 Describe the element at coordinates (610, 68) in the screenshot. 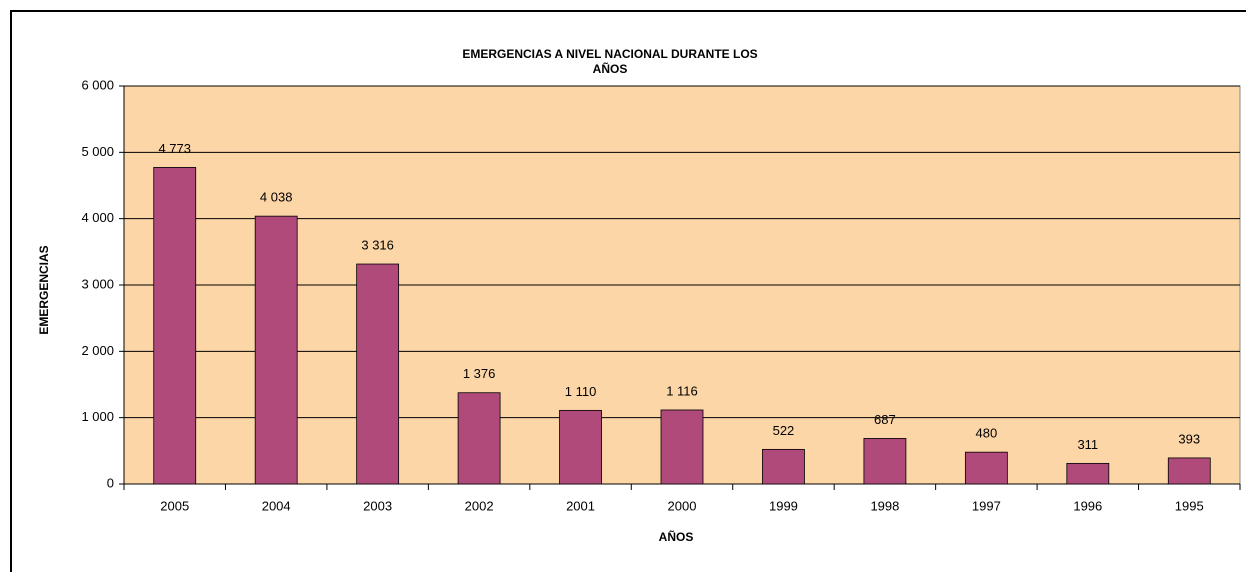

I see `chart-title: AÑOS` at that location.